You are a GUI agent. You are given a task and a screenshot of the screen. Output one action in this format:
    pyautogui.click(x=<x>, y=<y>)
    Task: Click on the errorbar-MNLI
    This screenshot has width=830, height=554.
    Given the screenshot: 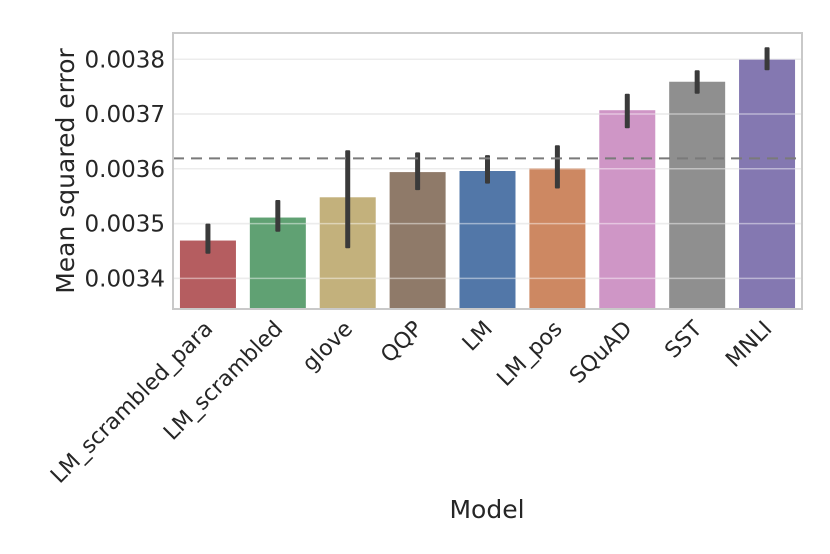 What is the action you would take?
    pyautogui.click(x=767, y=59)
    